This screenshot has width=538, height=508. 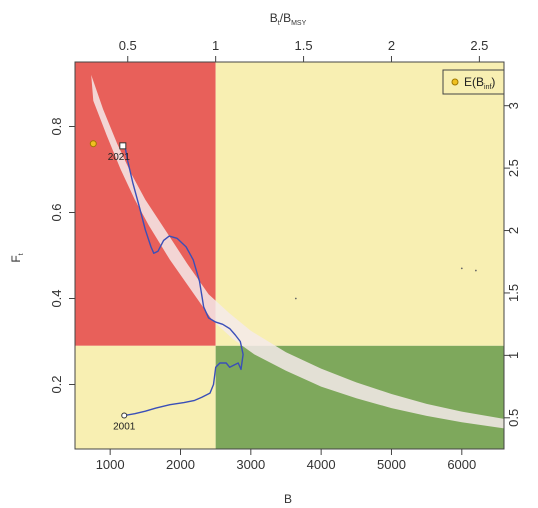 What do you see at coordinates (123, 146) in the screenshot?
I see `end-point` at bounding box center [123, 146].